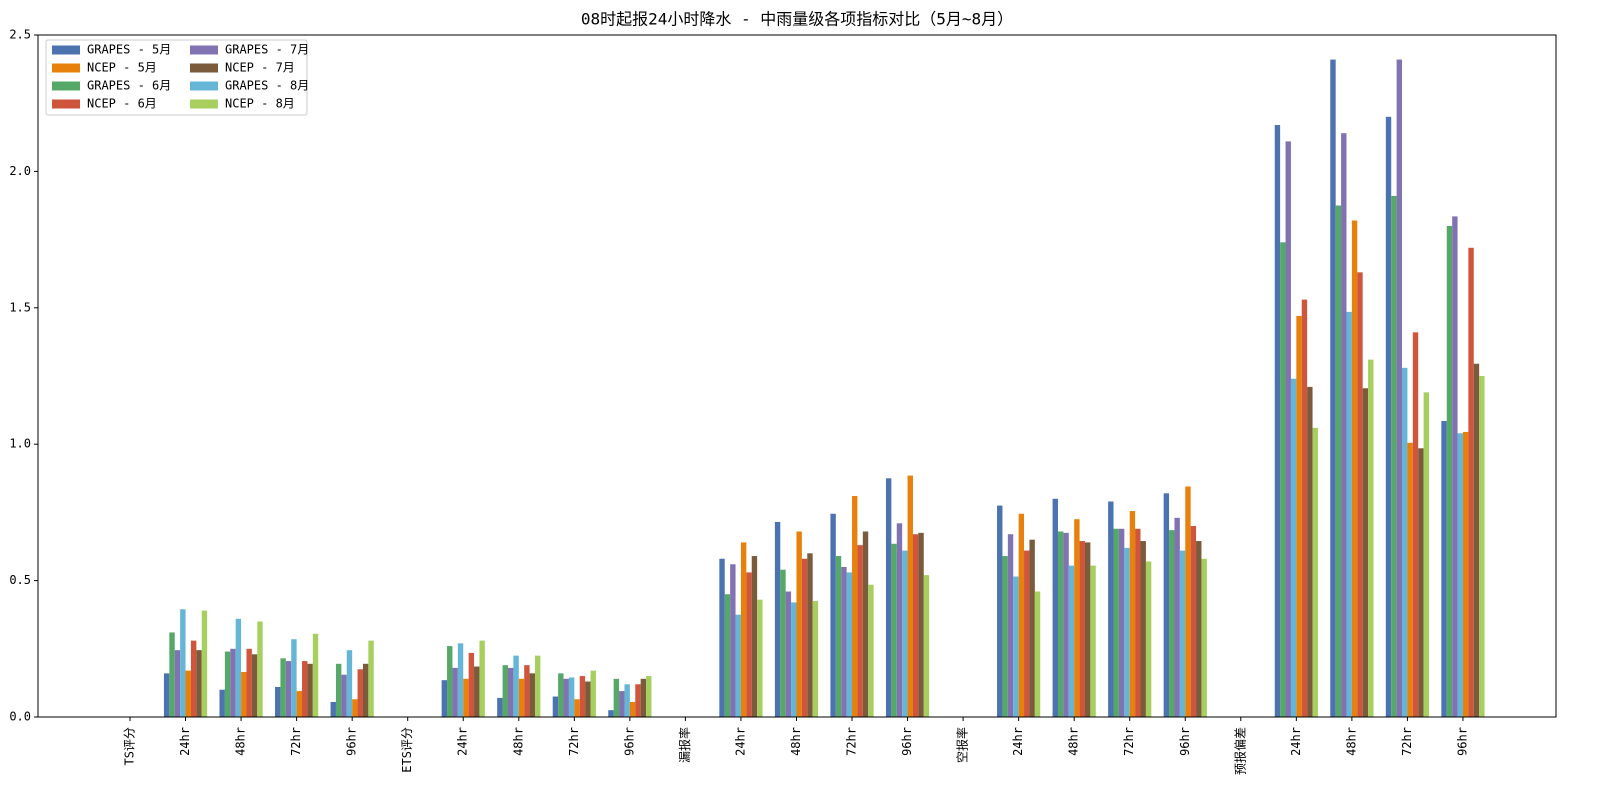 The image size is (1598, 802). What do you see at coordinates (684, 745) in the screenshot?
I see `x-tick-label: 漏报率` at bounding box center [684, 745].